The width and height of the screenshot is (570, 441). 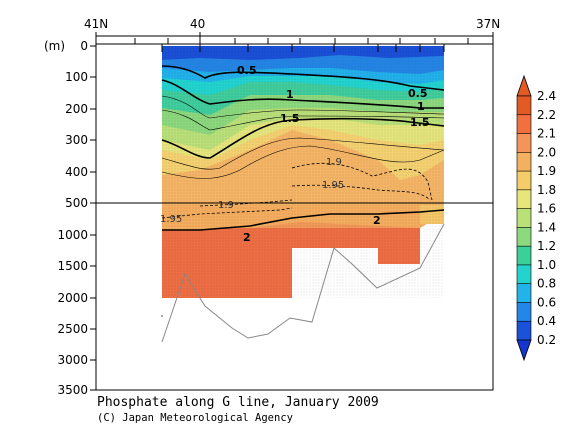 What do you see at coordinates (546, 302) in the screenshot?
I see `colorbar-label: 0.6` at bounding box center [546, 302].